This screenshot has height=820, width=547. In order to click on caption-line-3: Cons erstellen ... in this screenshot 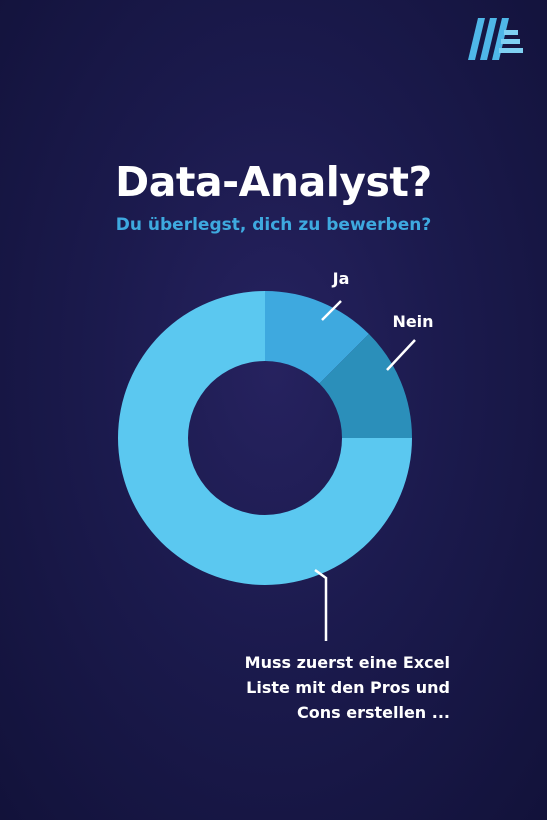, I will do `click(373, 712)`.